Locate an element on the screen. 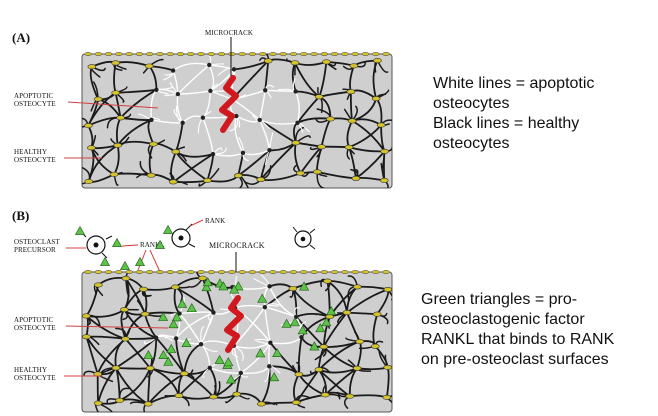  panel-a-letter: (A) is located at coordinates (21, 37).